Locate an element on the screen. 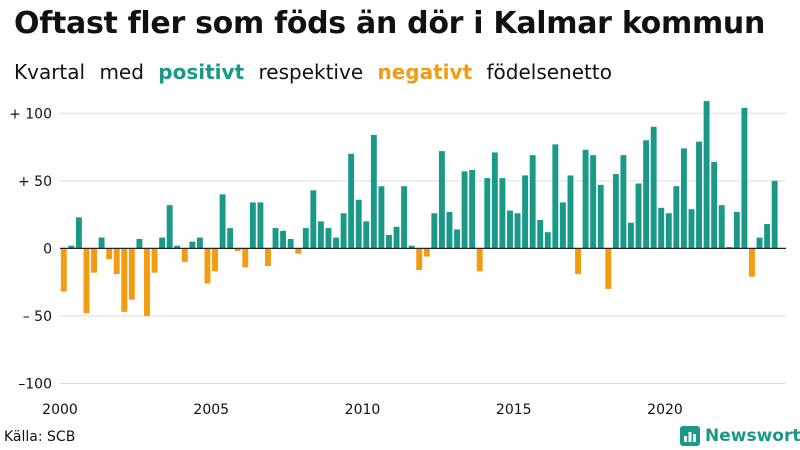 This screenshot has width=800, height=450. bar-q61 is located at coordinates (517, 231).